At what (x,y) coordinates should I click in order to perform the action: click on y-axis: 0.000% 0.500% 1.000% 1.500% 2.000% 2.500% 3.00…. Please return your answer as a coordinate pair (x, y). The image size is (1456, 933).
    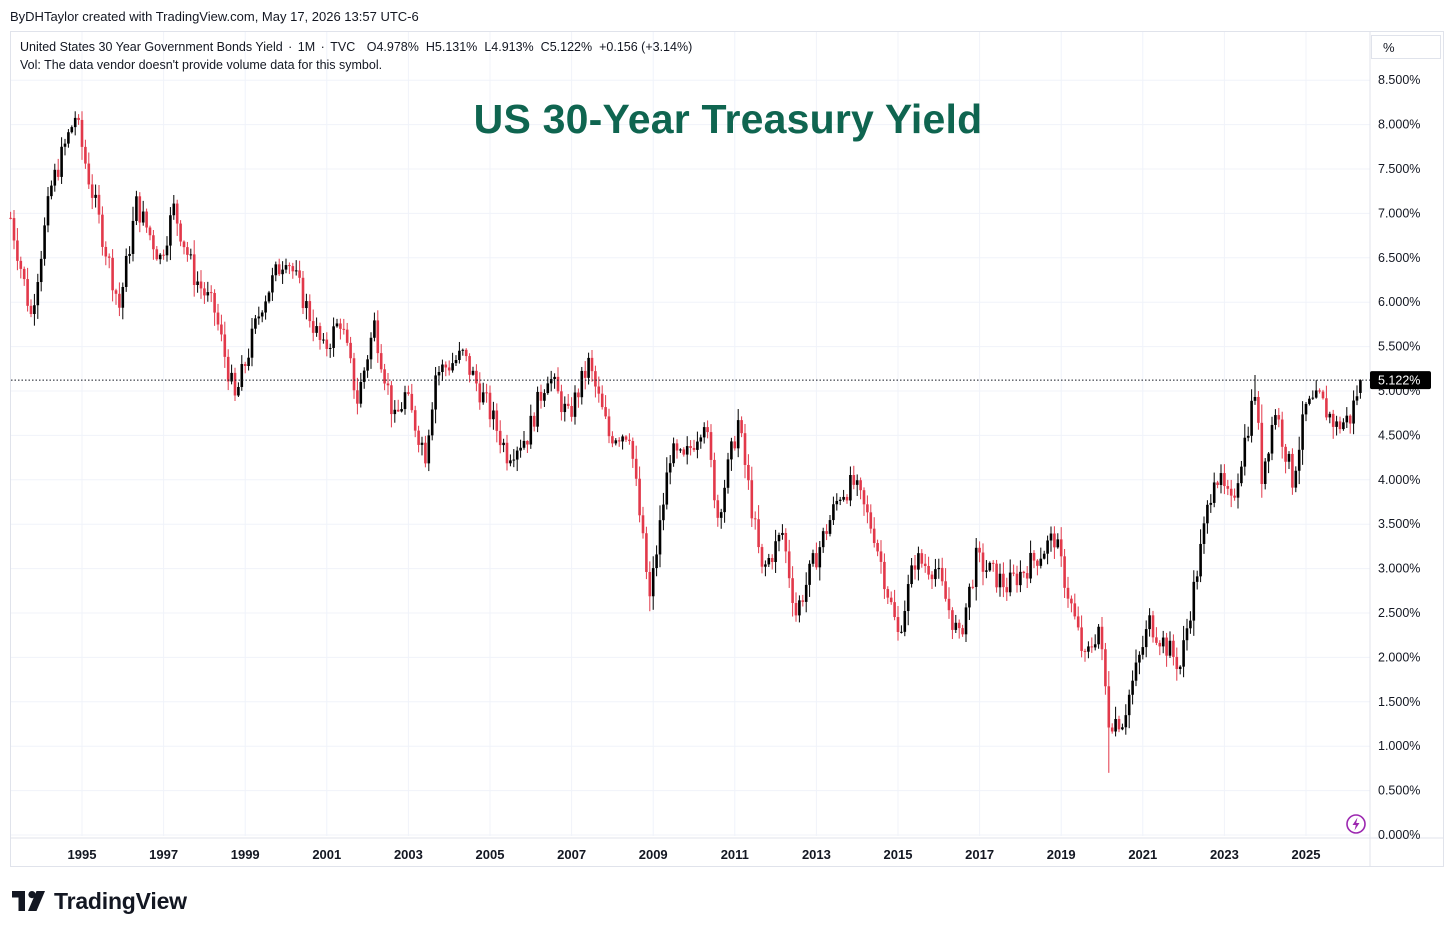
    Looking at the image, I should click on (1399, 457).